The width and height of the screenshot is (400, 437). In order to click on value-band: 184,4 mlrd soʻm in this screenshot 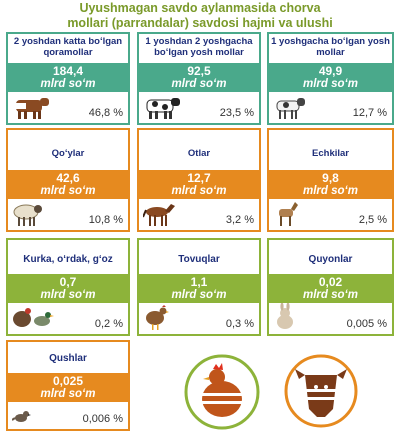, I will do `click(68, 77)`.